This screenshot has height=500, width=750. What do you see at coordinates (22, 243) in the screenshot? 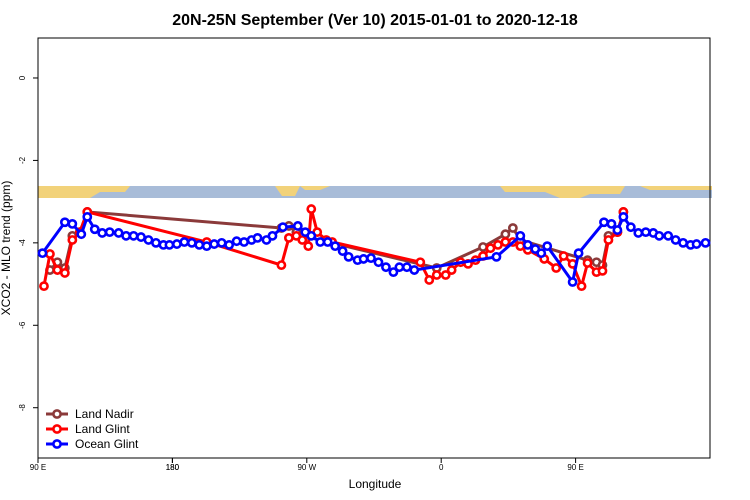
I see `y-tick-label: -4` at bounding box center [22, 243].